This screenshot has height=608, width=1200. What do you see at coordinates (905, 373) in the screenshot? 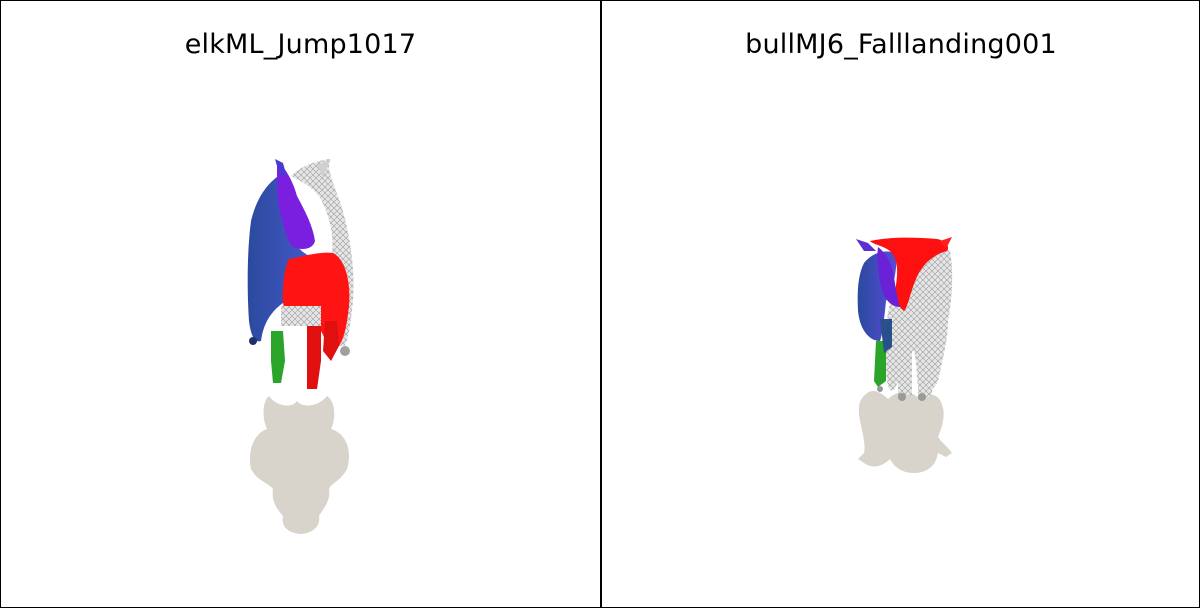
I see `bull-leg-mesh-left` at bounding box center [905, 373].